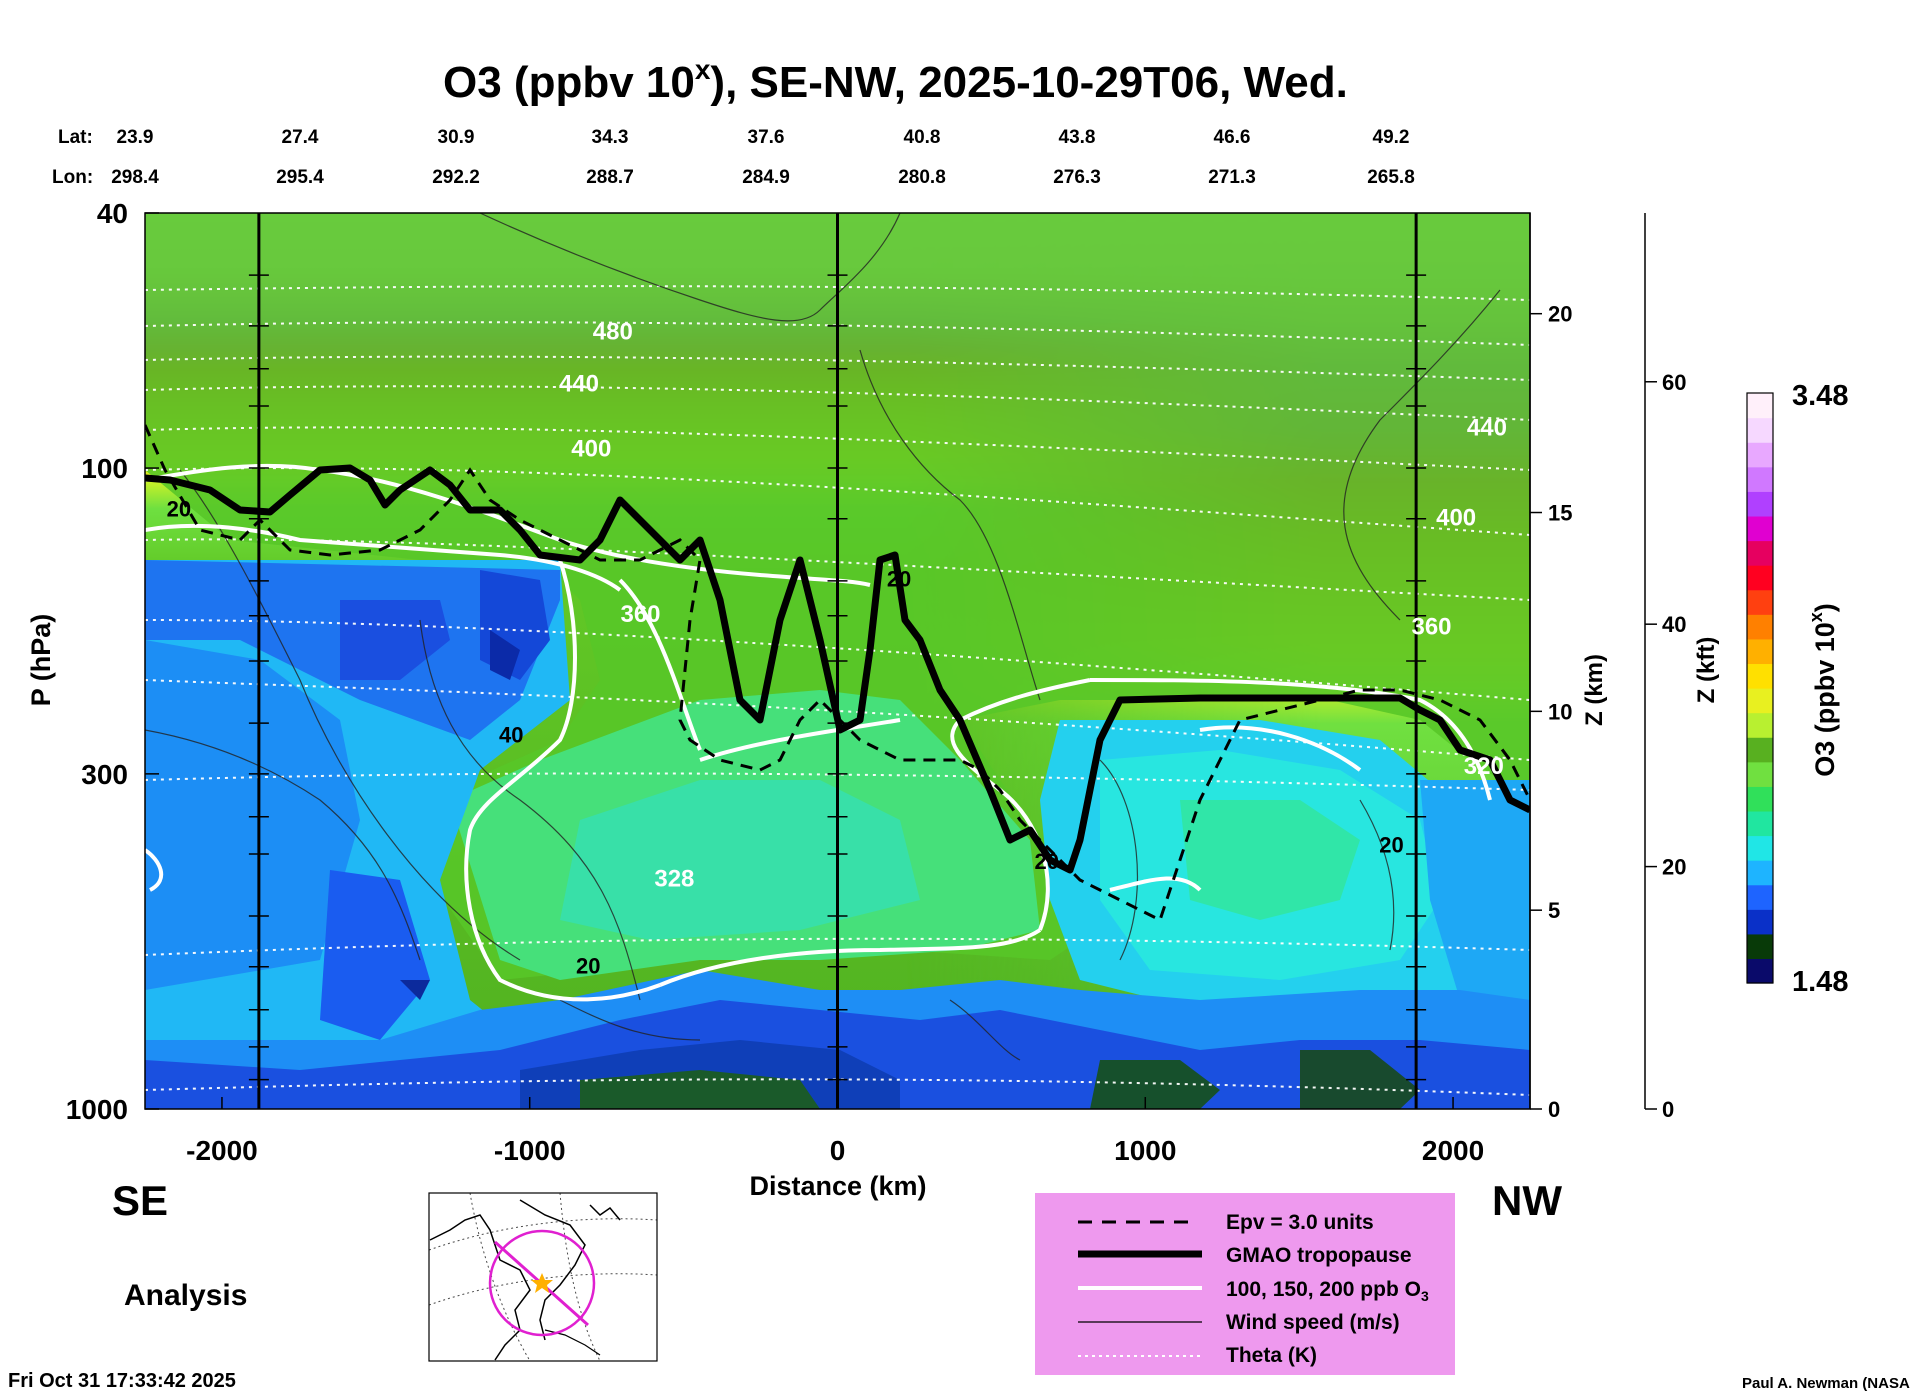 The image size is (1926, 1394). Describe the element at coordinates (97, 1109) in the screenshot. I see `y-tick-label: 1000` at that location.